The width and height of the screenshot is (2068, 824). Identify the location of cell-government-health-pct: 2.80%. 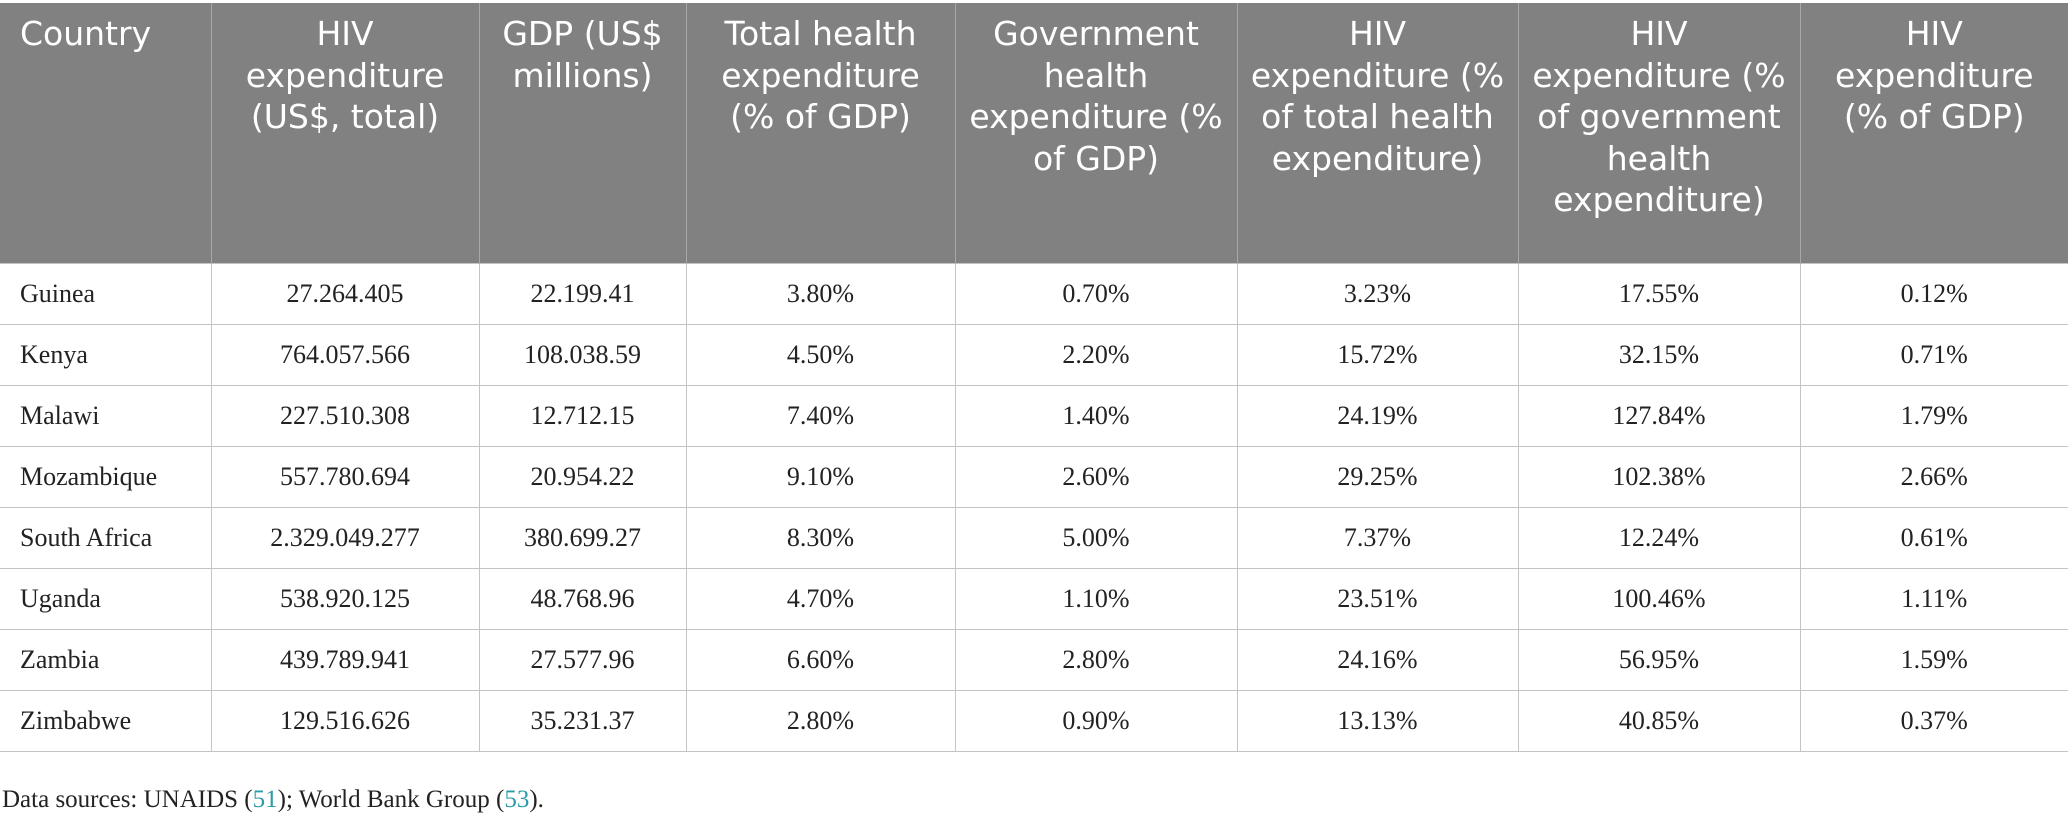
(1096, 659).